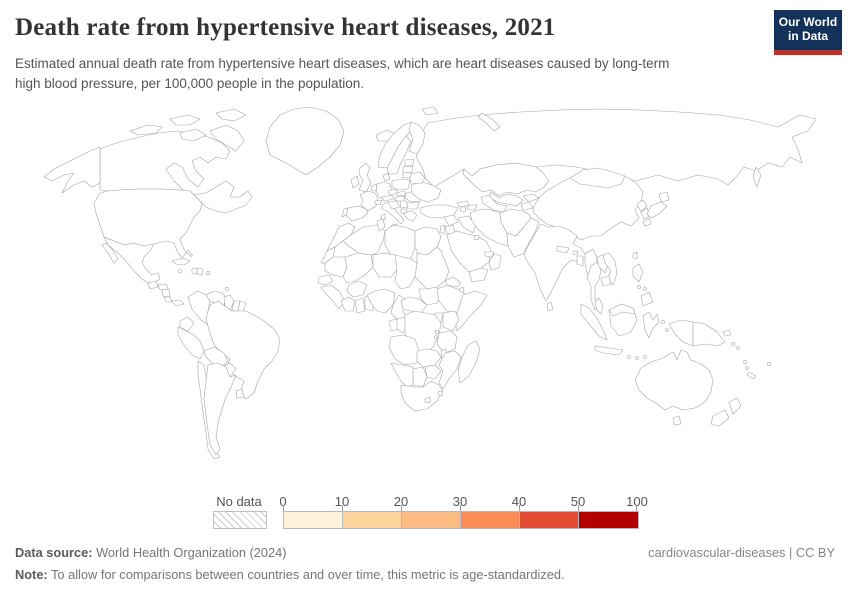 The image size is (850, 600). I want to click on country-somalia, so click(471, 311).